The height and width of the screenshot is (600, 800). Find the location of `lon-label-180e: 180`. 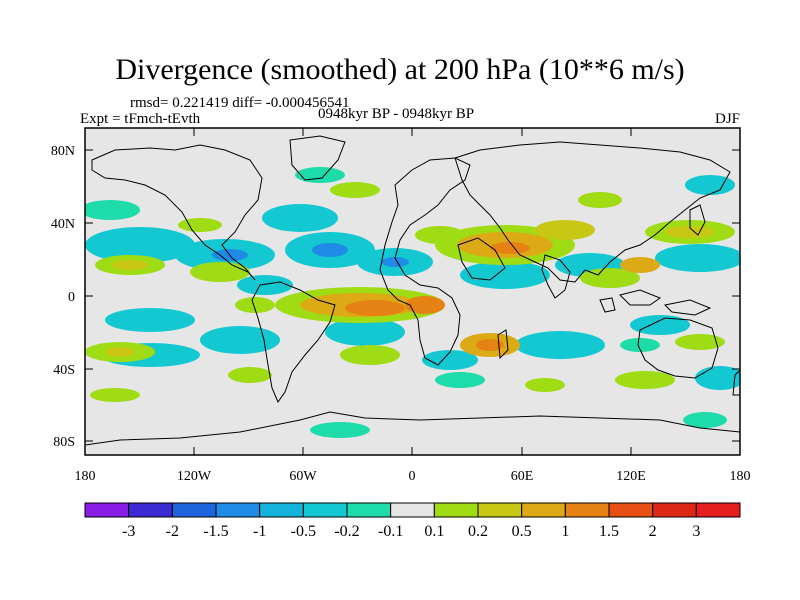

lon-label-180e: 180 is located at coordinates (740, 476).